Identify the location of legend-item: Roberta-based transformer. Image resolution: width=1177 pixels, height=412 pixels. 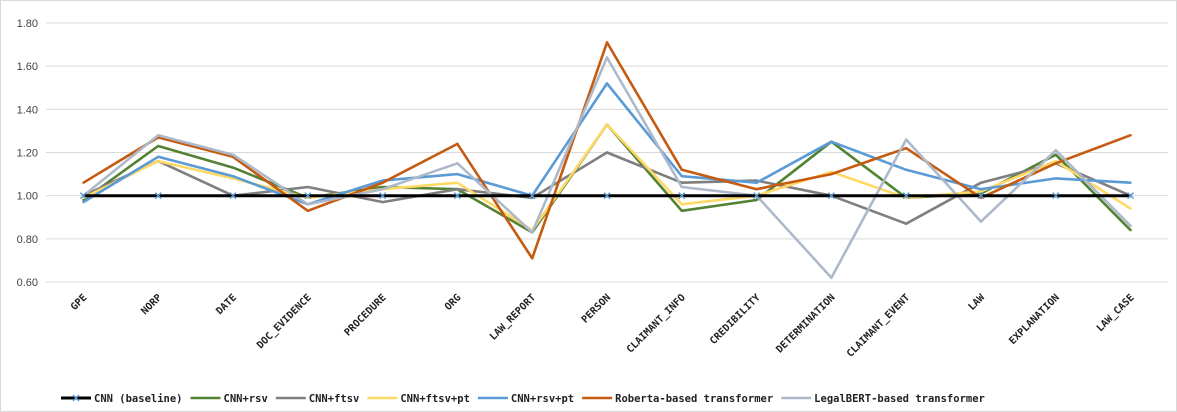
(677, 399).